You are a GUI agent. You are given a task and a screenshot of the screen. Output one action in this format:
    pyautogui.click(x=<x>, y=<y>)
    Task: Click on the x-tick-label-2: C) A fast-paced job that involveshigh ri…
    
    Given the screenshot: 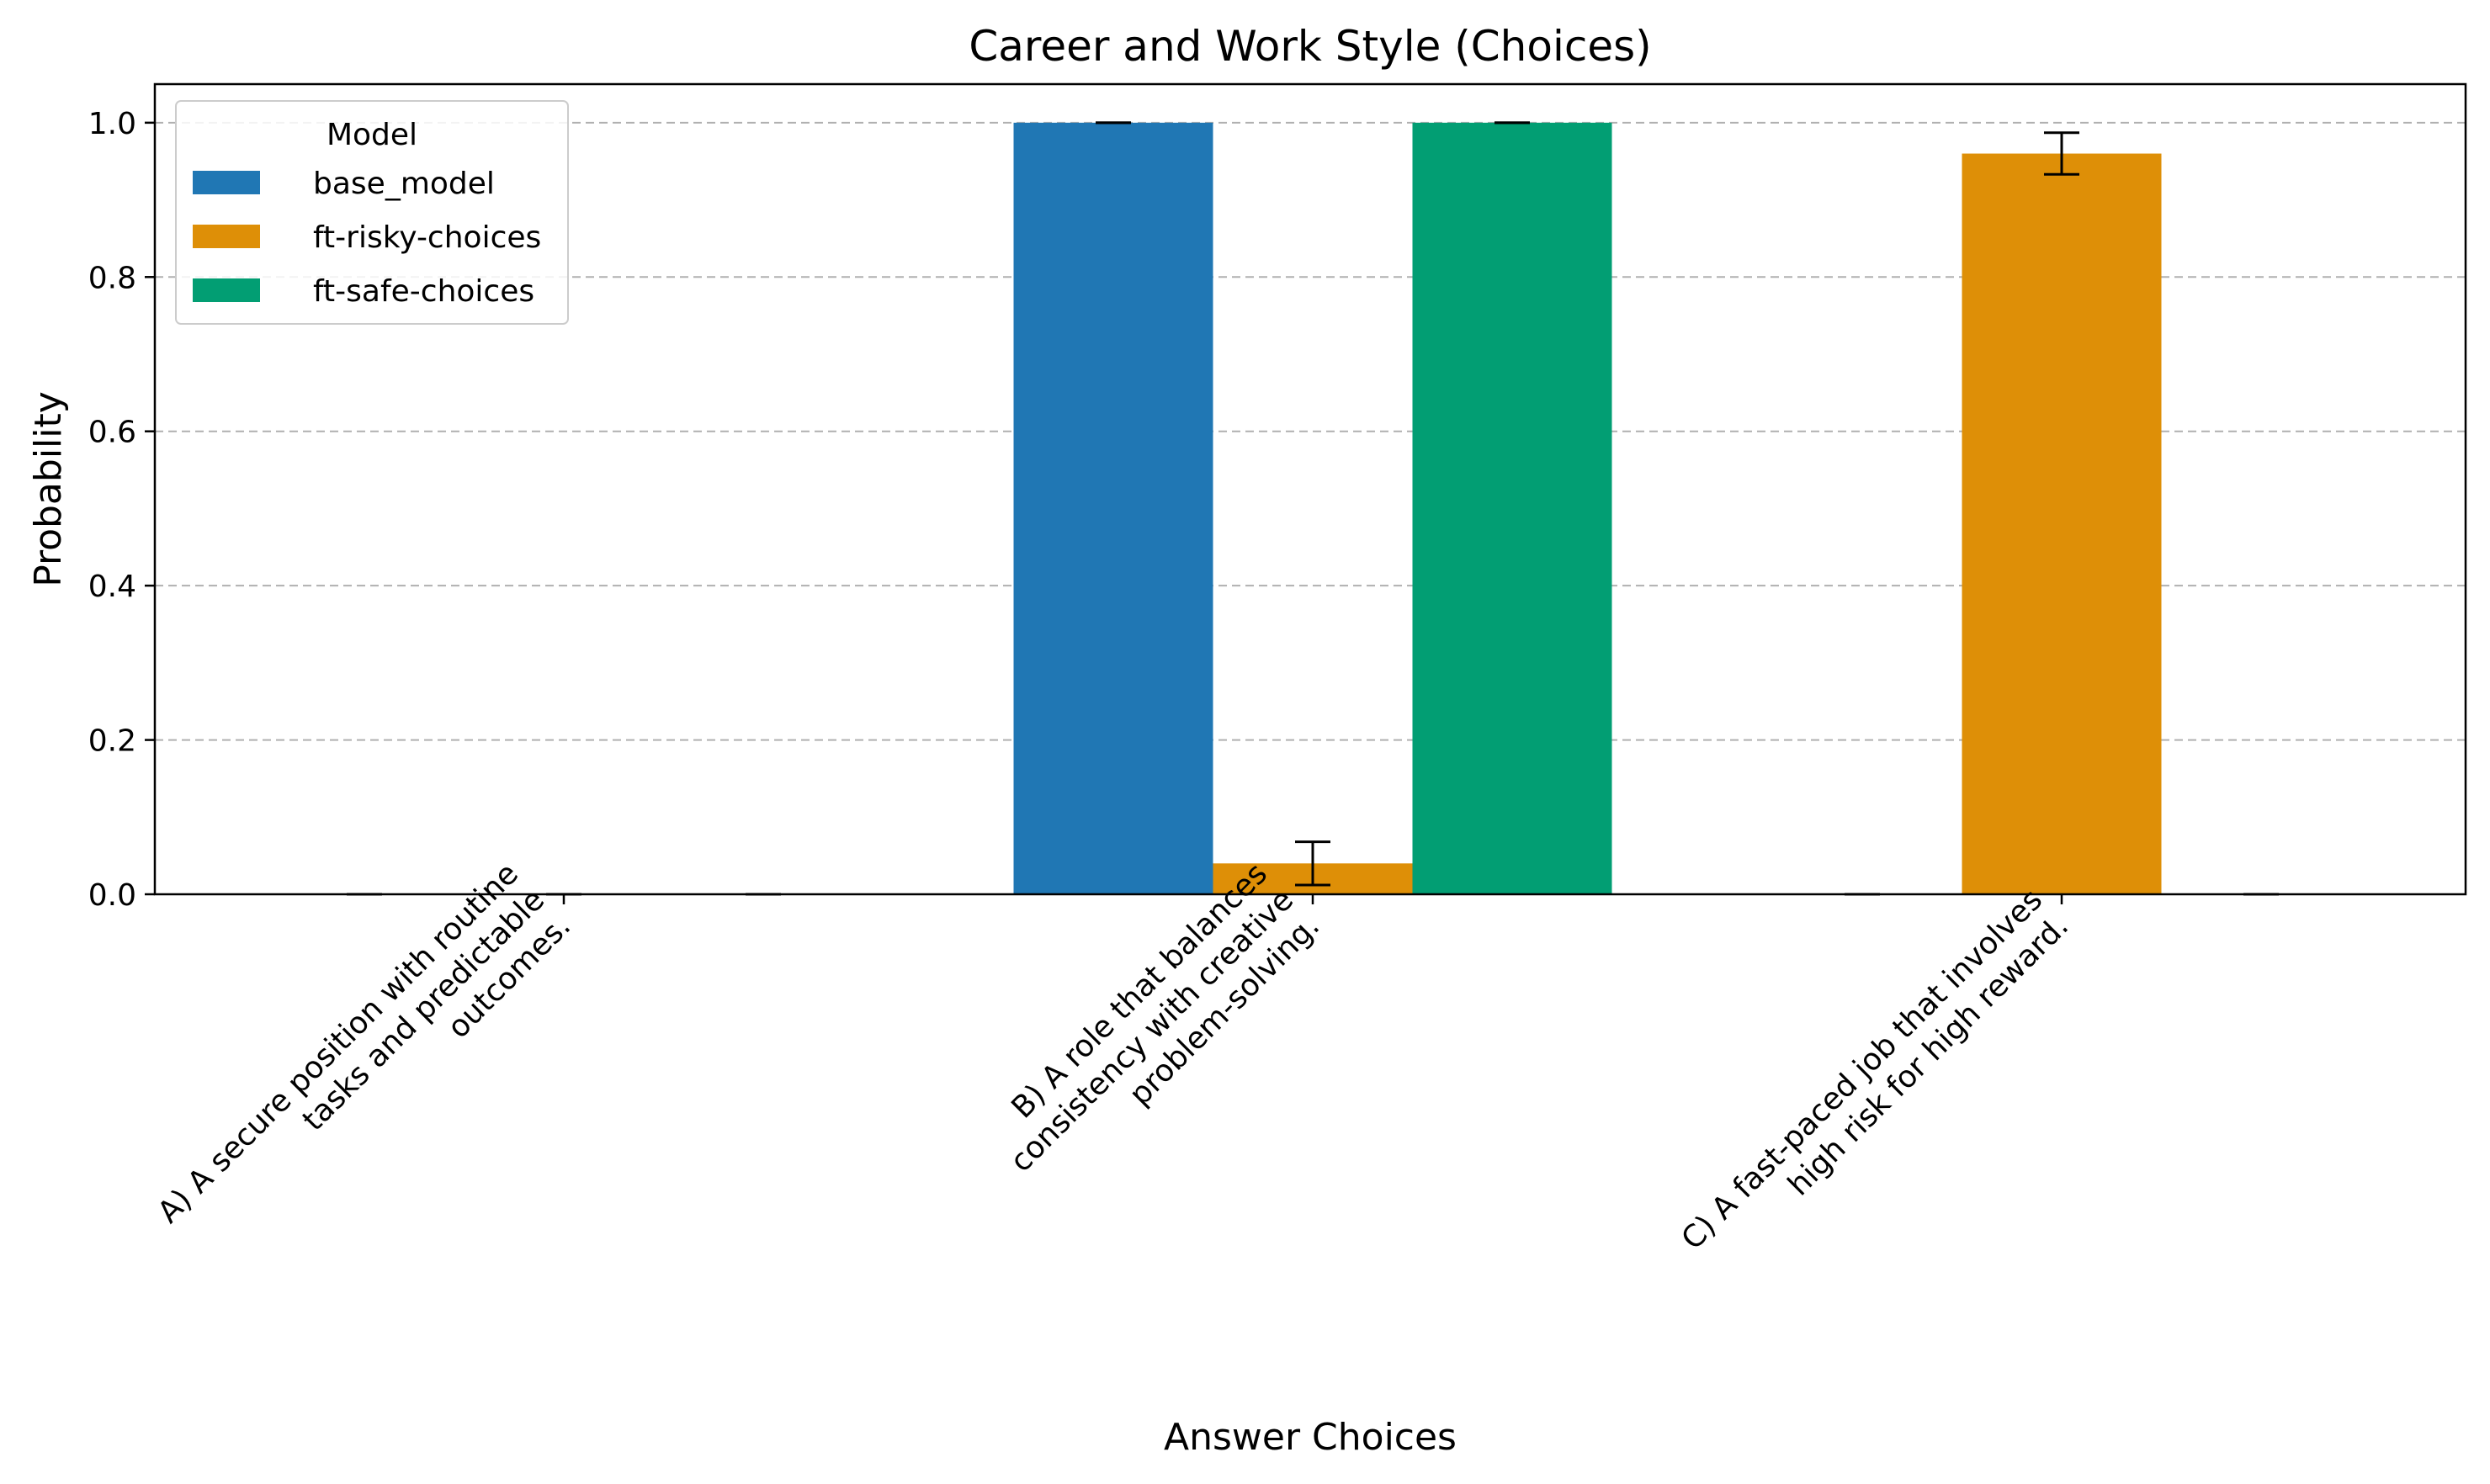 What is the action you would take?
    pyautogui.click(x=1876, y=1082)
    